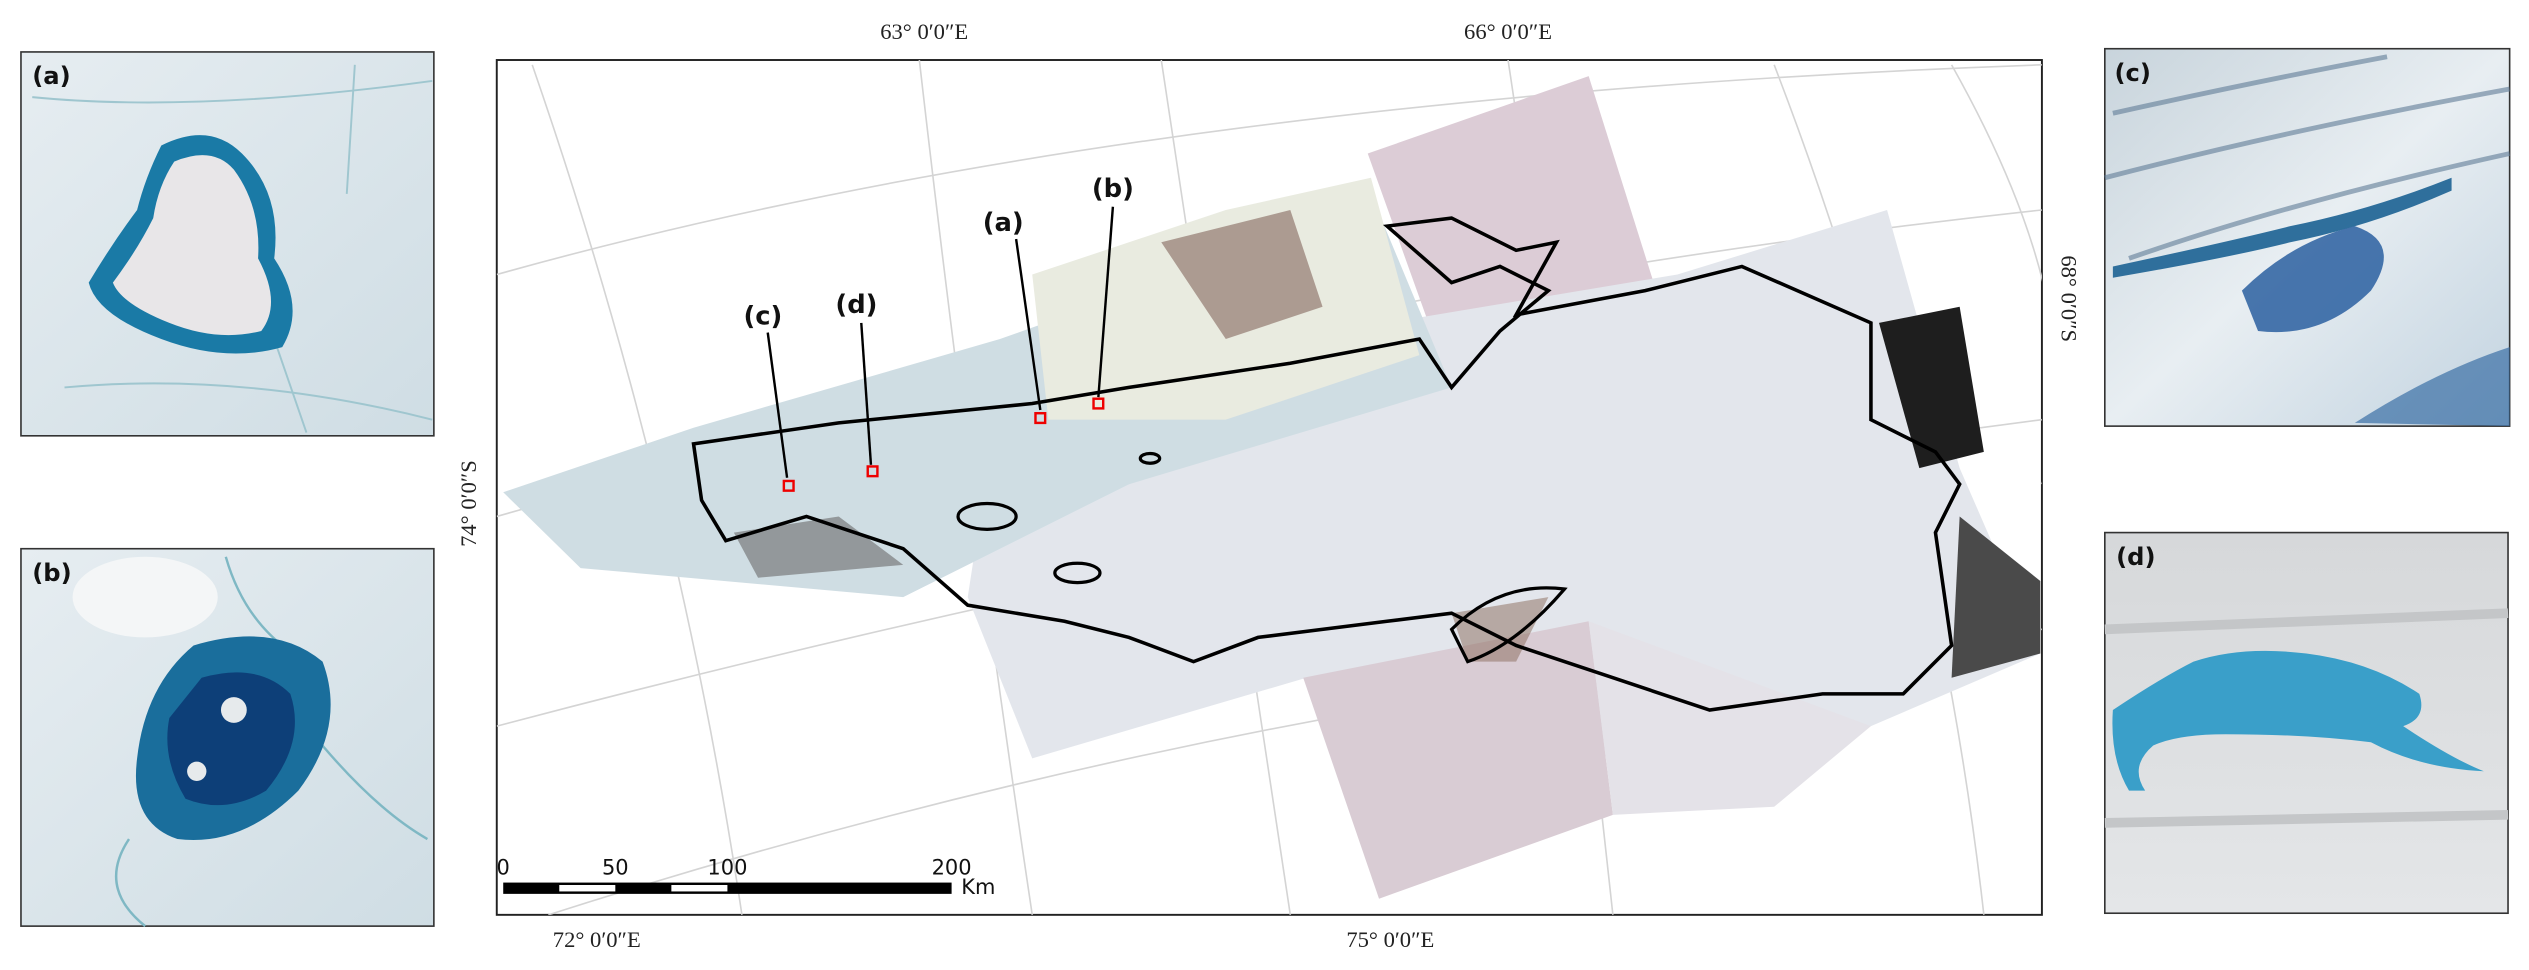  Describe the element at coordinates (51, 573) in the screenshot. I see `panel-label: (b)` at that location.